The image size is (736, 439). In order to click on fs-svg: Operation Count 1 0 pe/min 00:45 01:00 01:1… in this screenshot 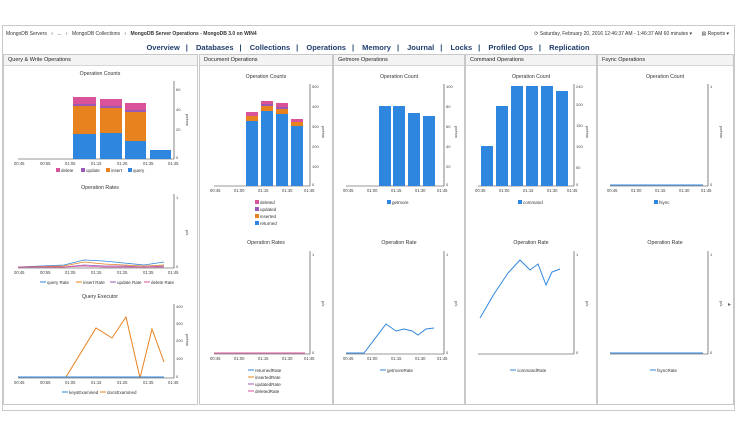, I will do `click(665, 223)`.